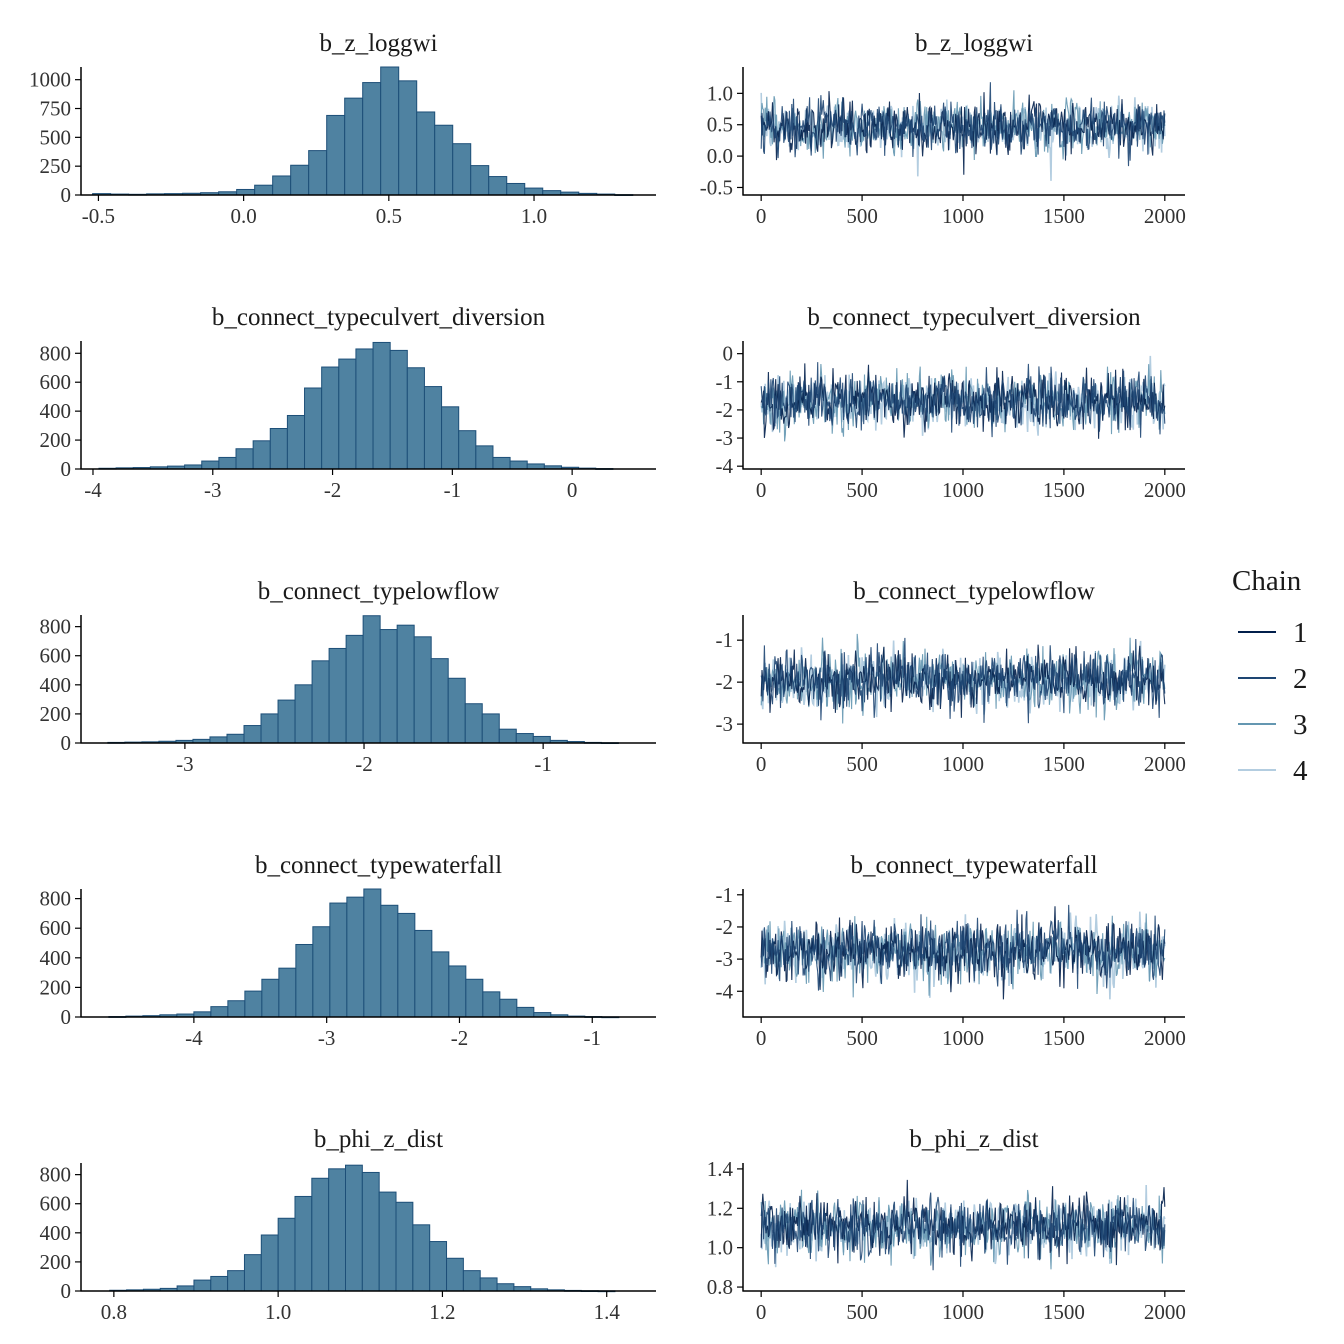  Describe the element at coordinates (593, 1038) in the screenshot. I see `x-tick-label: -1` at that location.